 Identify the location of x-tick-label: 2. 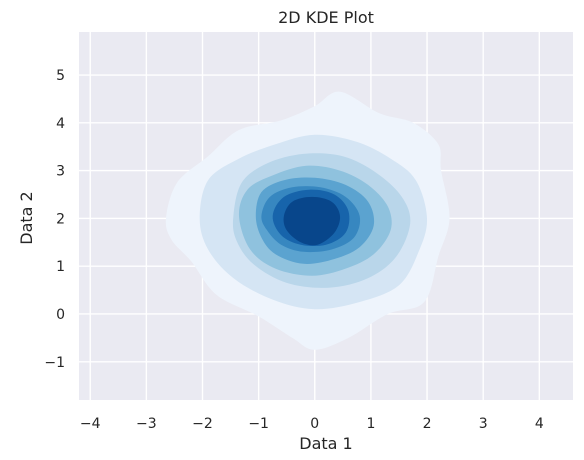
(427, 424).